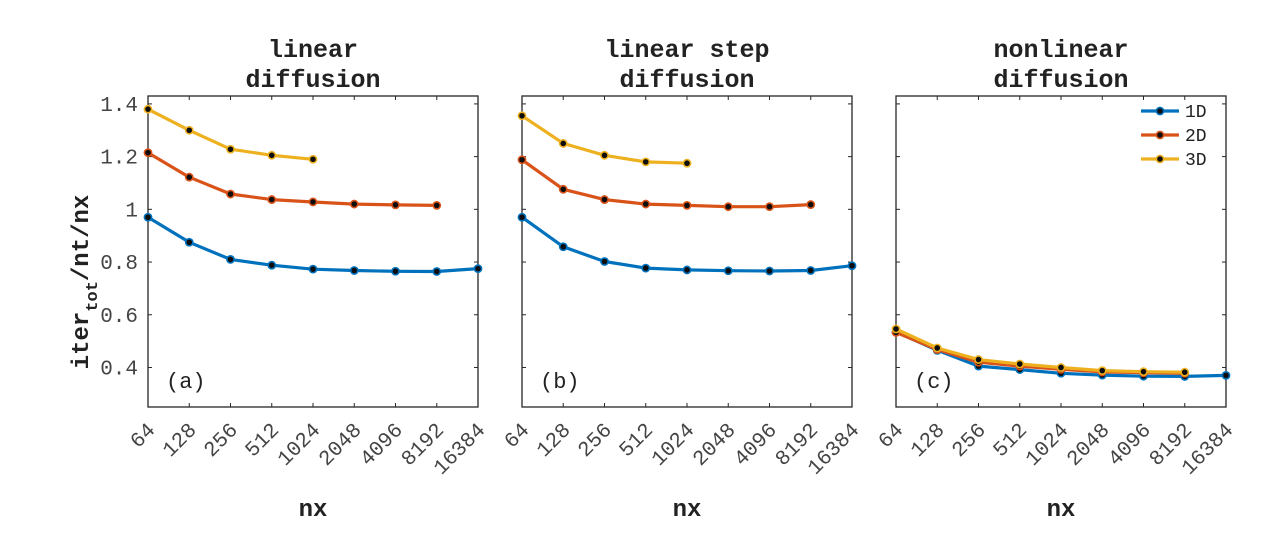 The height and width of the screenshot is (536, 1284). Describe the element at coordinates (1160, 135) in the screenshot. I see `legend-marker-2D` at that location.